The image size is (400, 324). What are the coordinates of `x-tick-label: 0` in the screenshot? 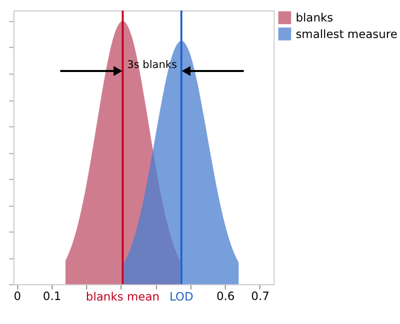 It's located at (17, 296).